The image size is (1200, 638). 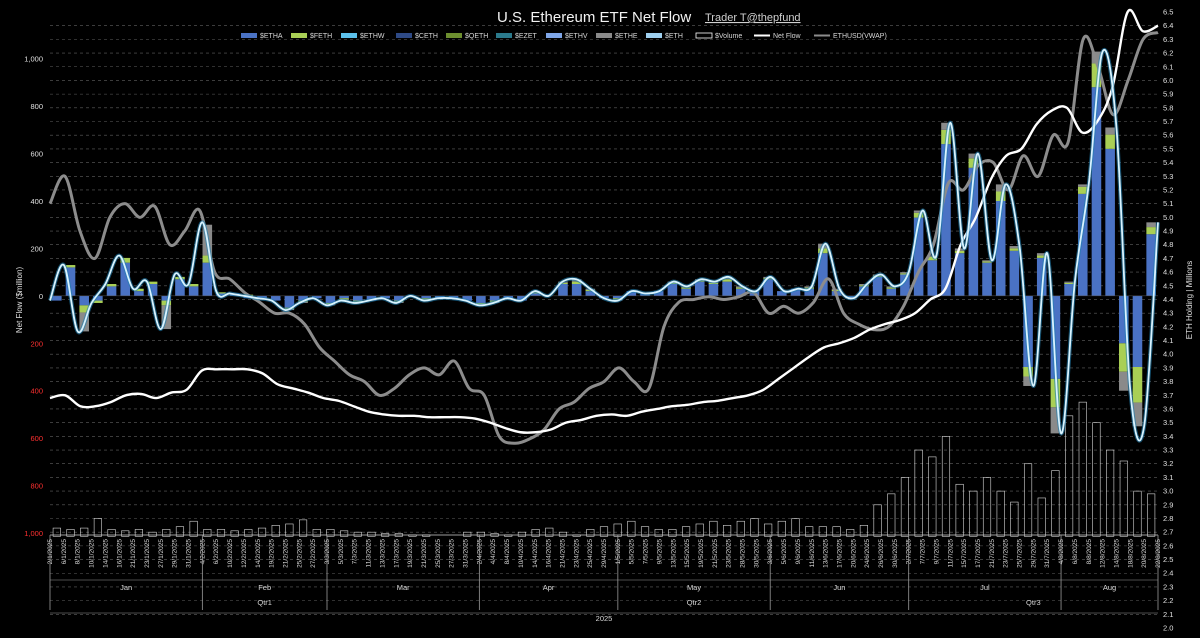 I want to click on x-date-label: 27/2/2025, so click(x=313, y=553).